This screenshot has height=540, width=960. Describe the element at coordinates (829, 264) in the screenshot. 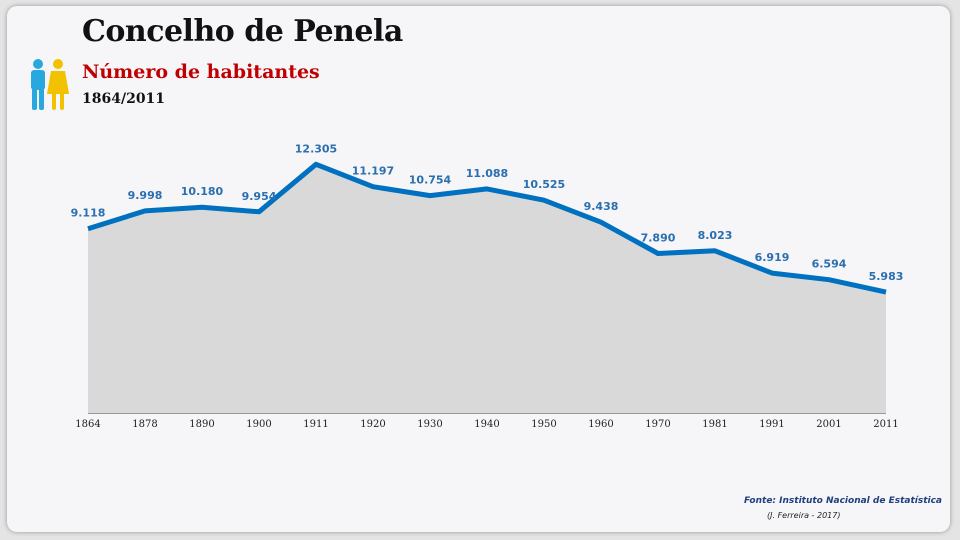

I see `data-label: 6.594` at that location.